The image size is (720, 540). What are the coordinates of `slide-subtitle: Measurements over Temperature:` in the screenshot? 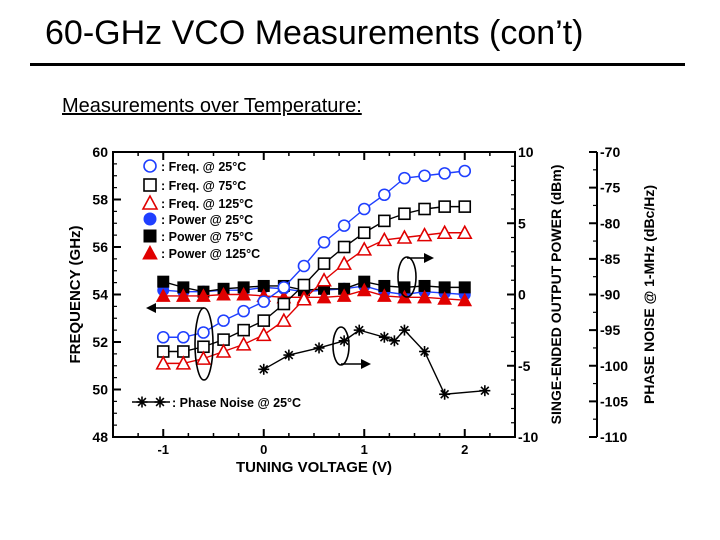 It's located at (212, 106).